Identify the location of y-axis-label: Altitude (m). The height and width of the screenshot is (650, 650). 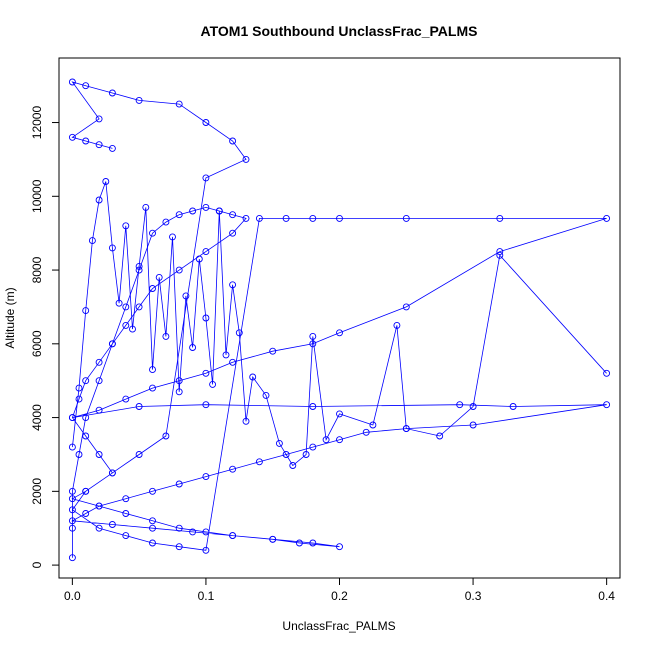
(10, 317).